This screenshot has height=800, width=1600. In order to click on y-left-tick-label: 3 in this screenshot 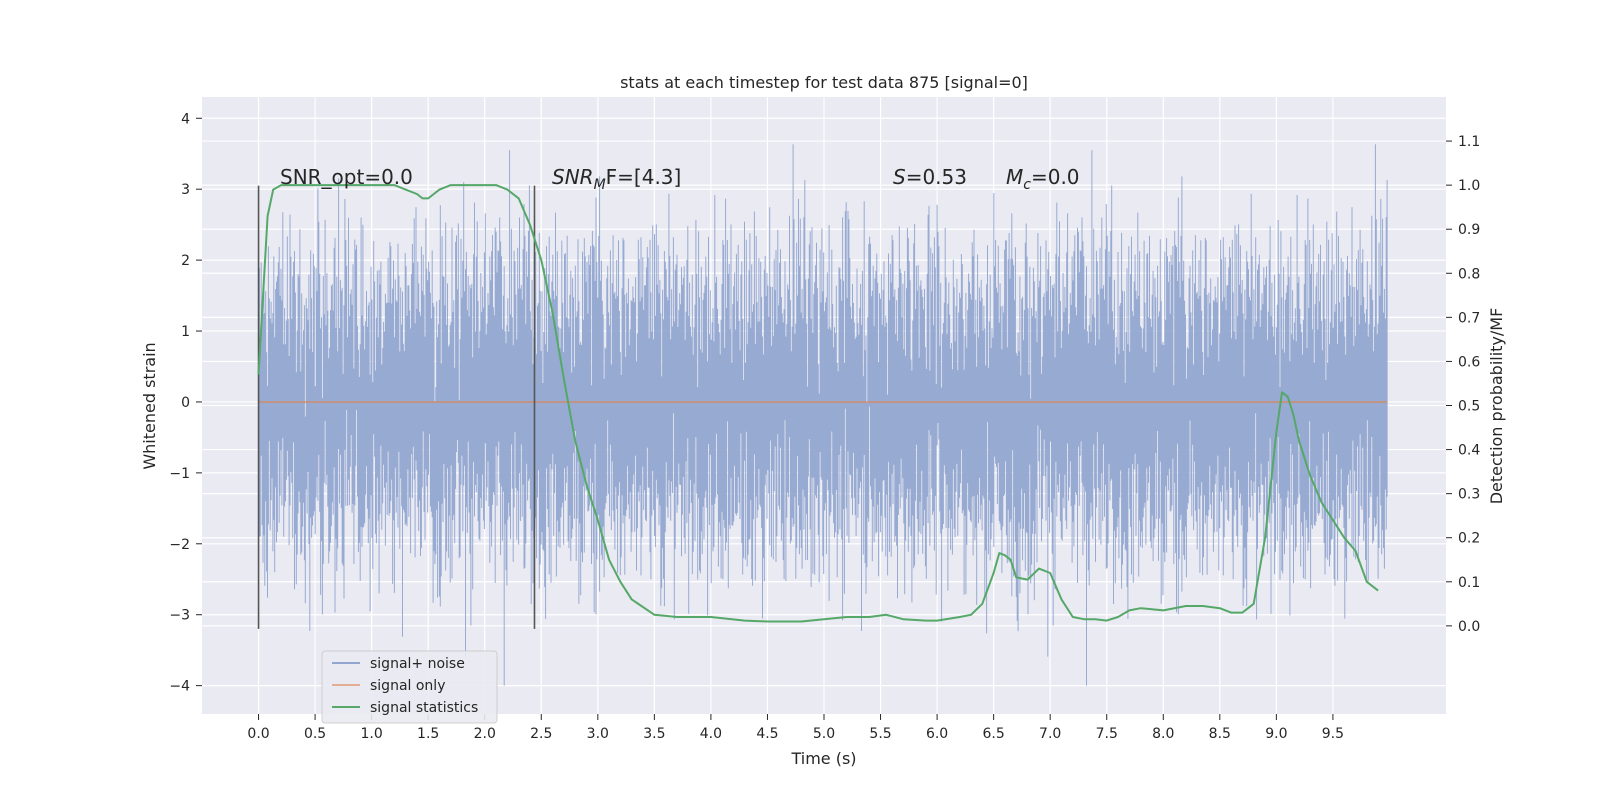, I will do `click(185, 190)`.